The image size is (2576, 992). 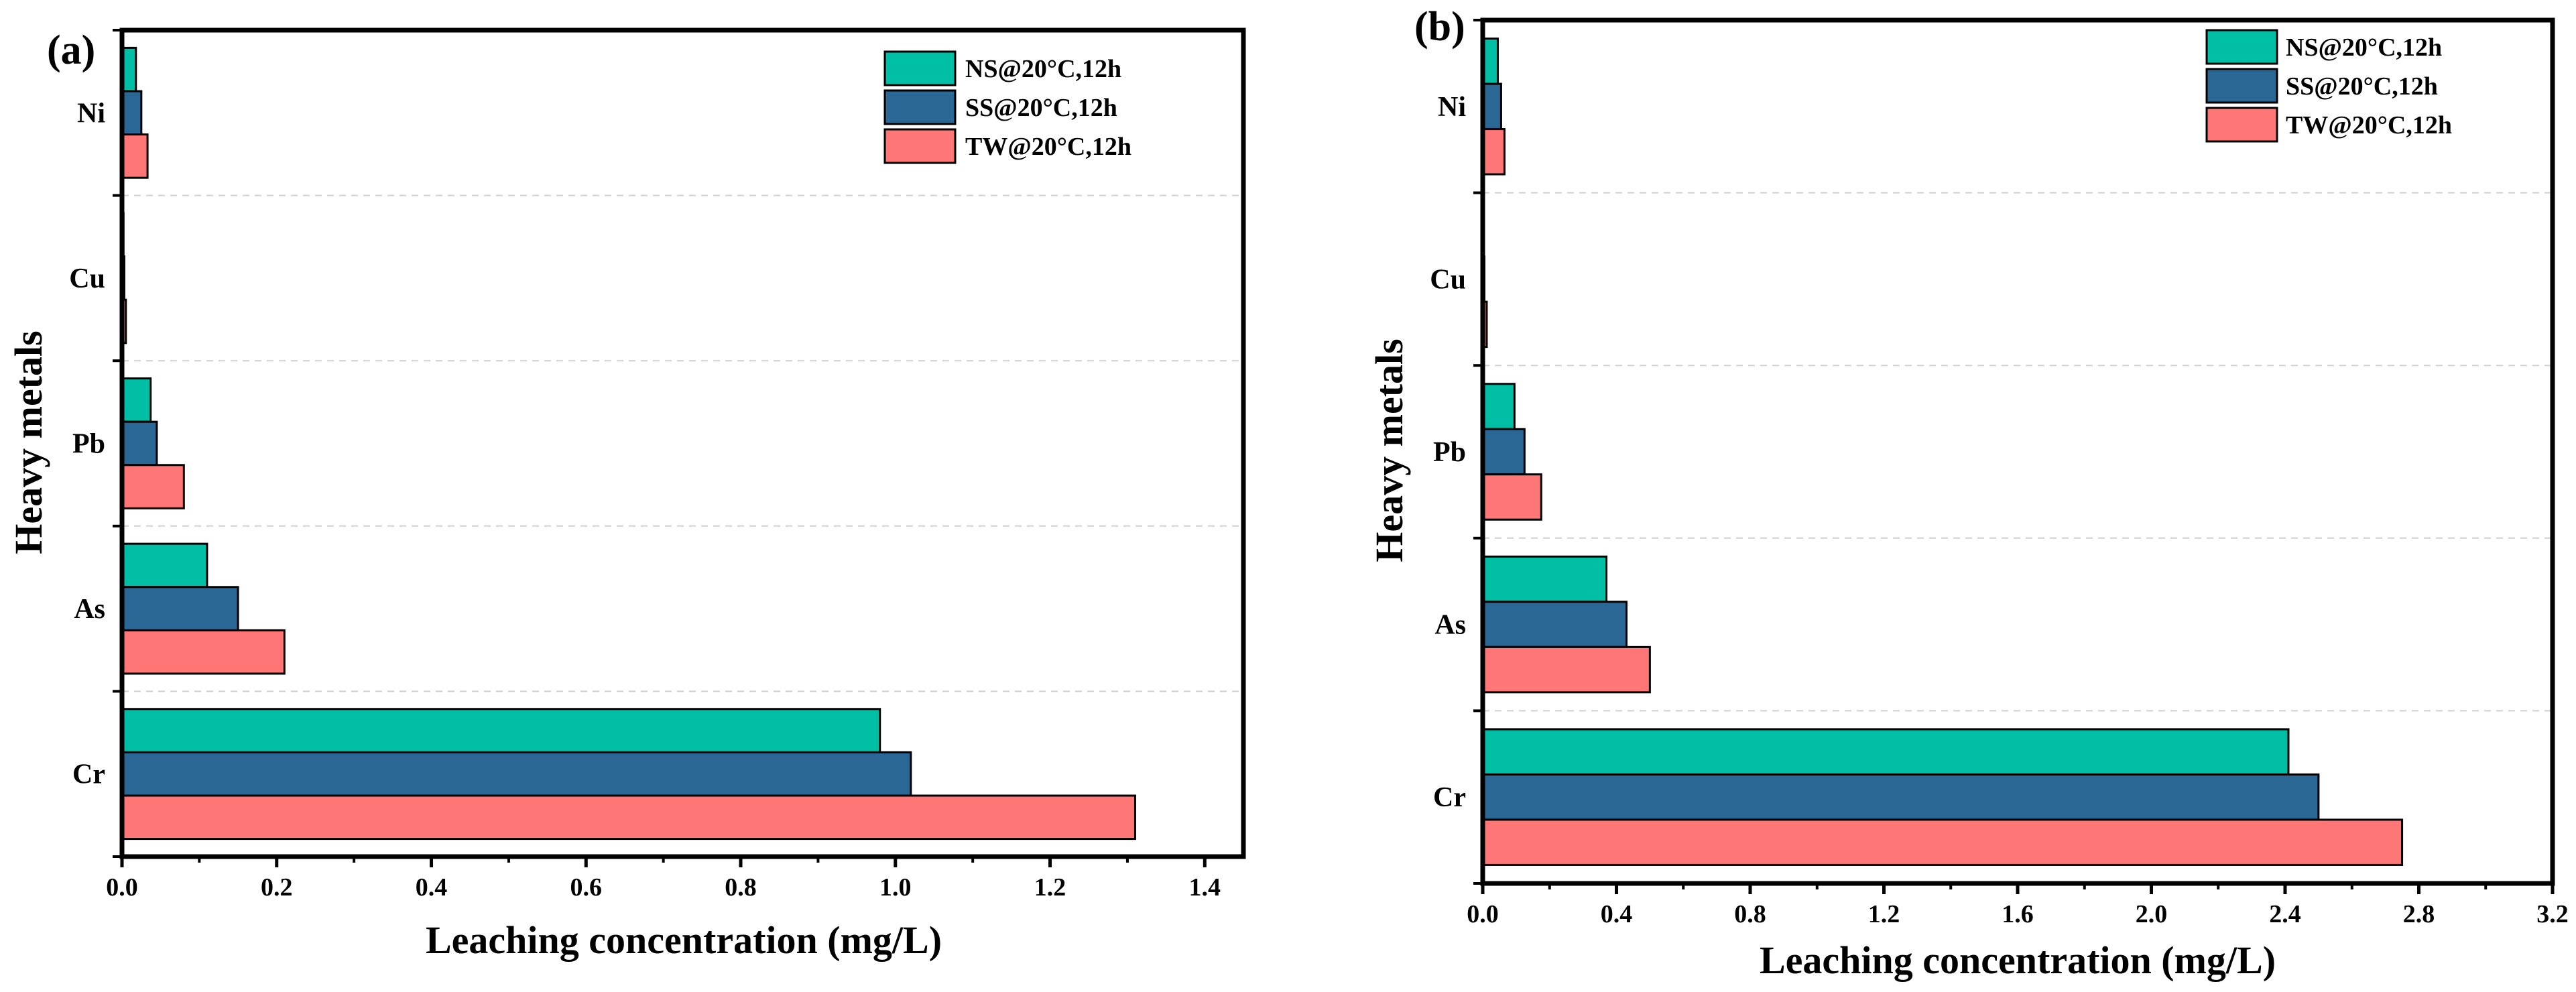 What do you see at coordinates (2152, 914) in the screenshot?
I see `x-tick-label: 2.0` at bounding box center [2152, 914].